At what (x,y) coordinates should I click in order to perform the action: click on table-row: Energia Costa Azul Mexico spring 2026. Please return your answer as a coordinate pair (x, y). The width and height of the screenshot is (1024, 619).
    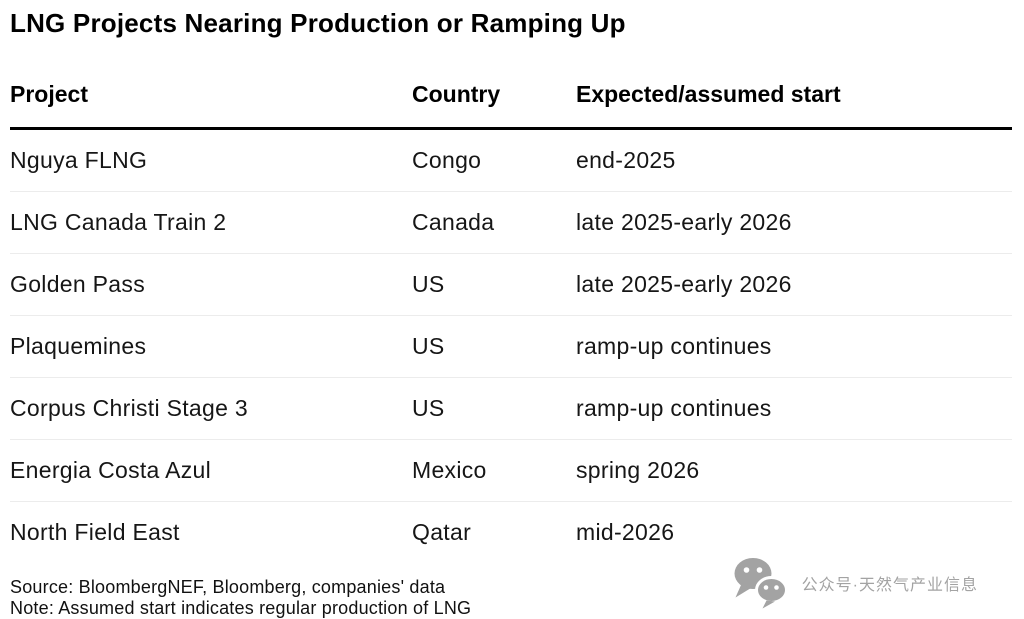
    Looking at the image, I should click on (511, 470).